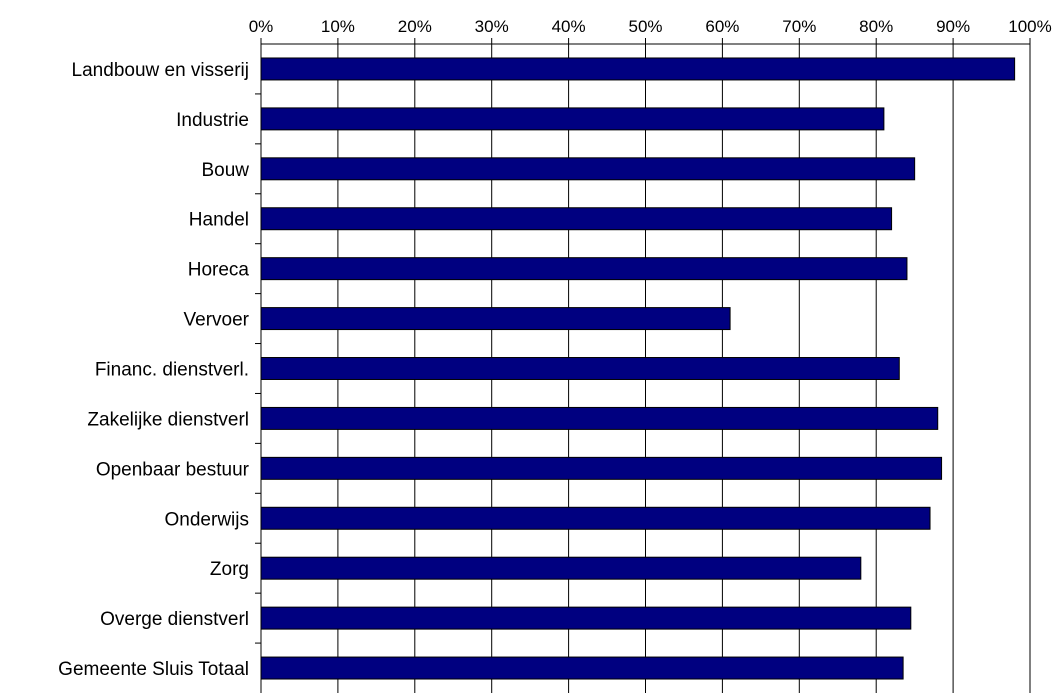  What do you see at coordinates (492, 26) in the screenshot?
I see `x-tick-label: 30%` at bounding box center [492, 26].